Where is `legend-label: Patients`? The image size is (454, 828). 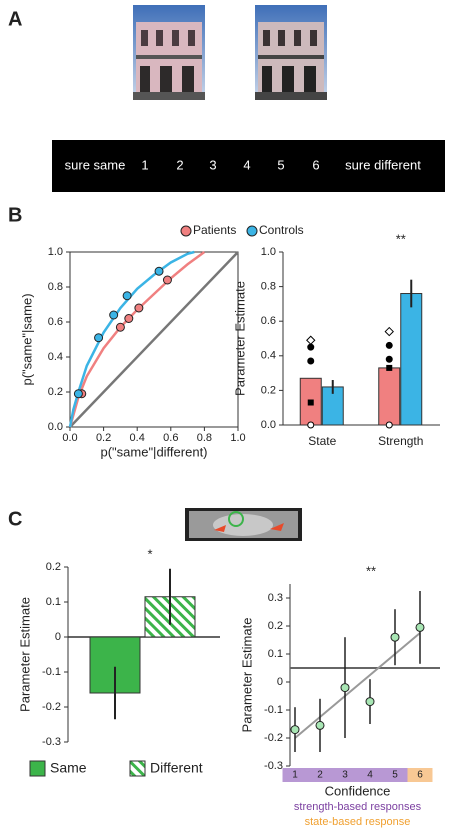
legend-label: Patients is located at coordinates (214, 230).